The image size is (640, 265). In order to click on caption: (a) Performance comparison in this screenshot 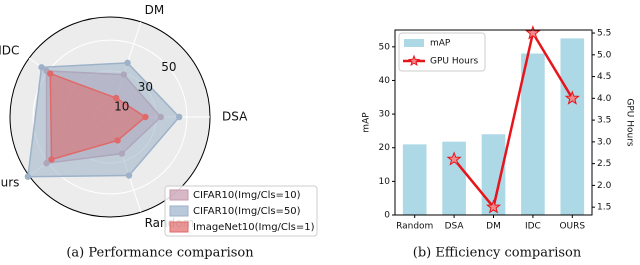, I will do `click(160, 253)`.